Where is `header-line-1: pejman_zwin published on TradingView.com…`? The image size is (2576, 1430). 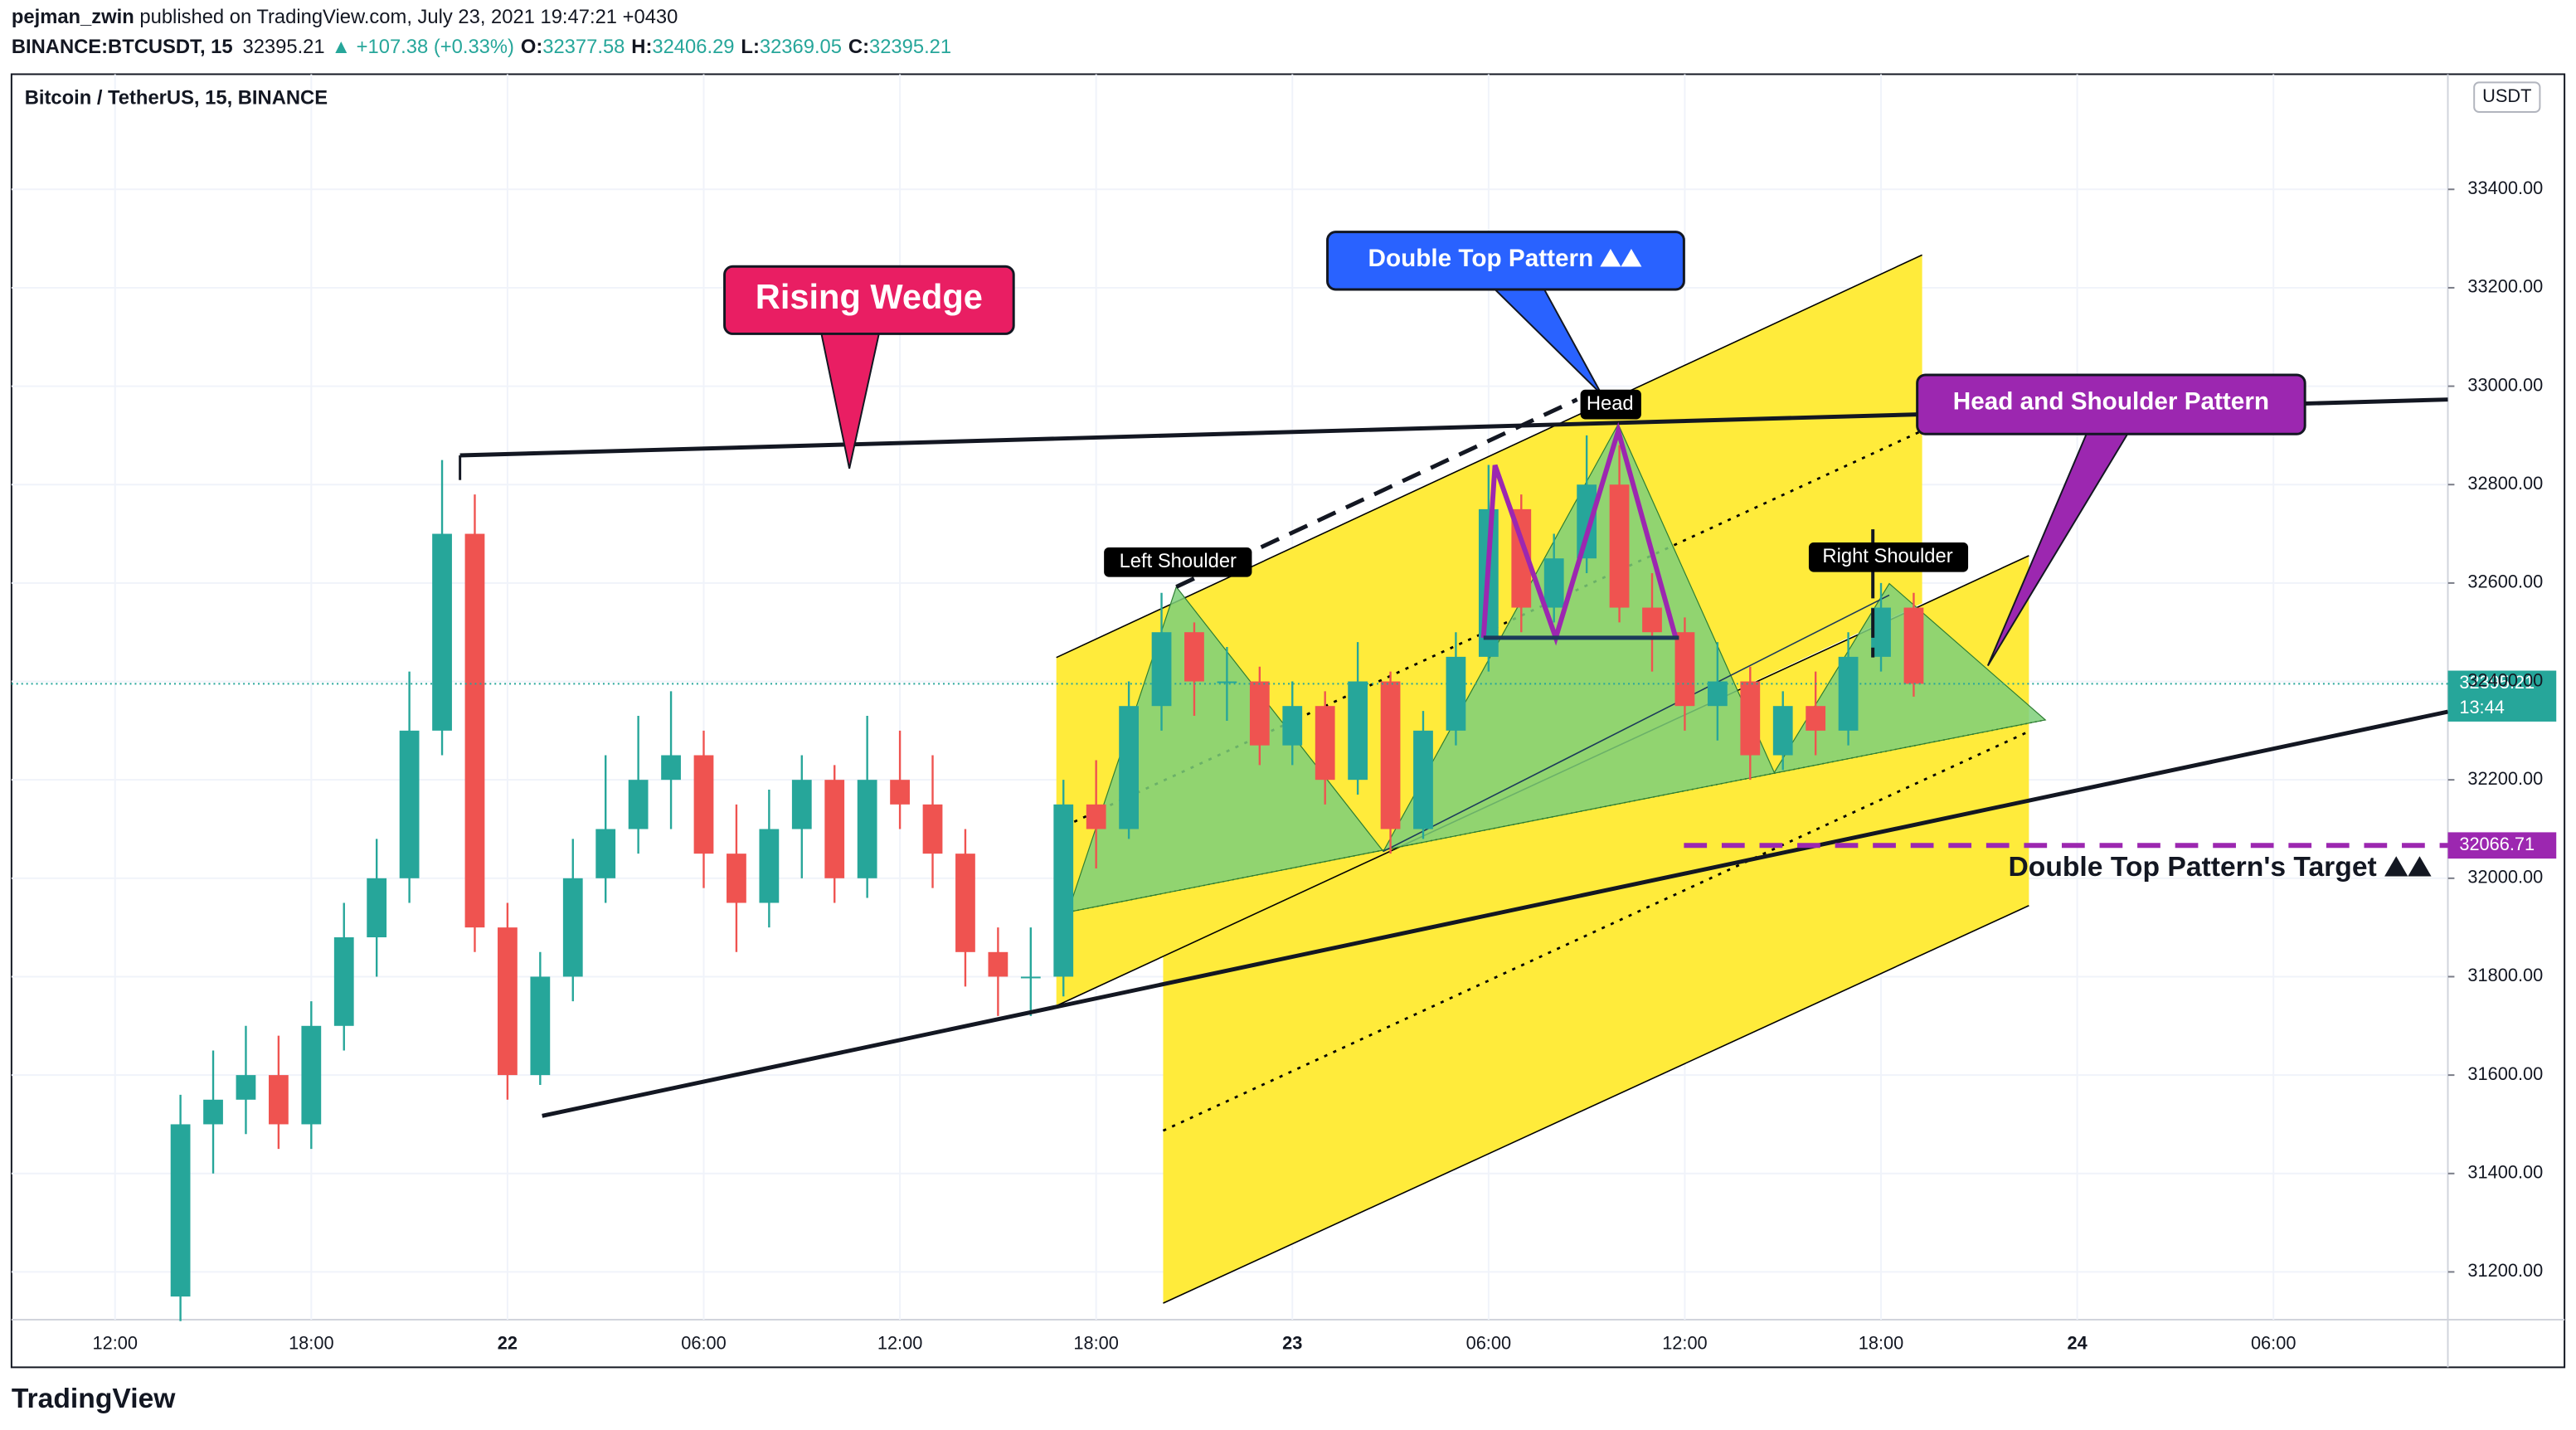 header-line-1: pejman_zwin published on TradingView.com… is located at coordinates (345, 17).